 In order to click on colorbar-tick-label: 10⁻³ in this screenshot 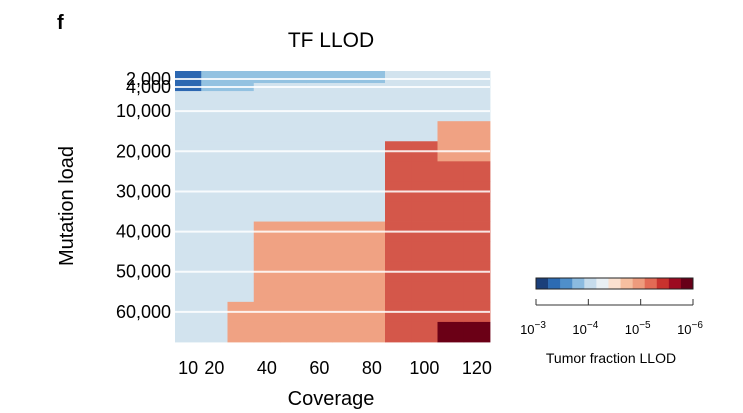, I will do `click(533, 328)`.